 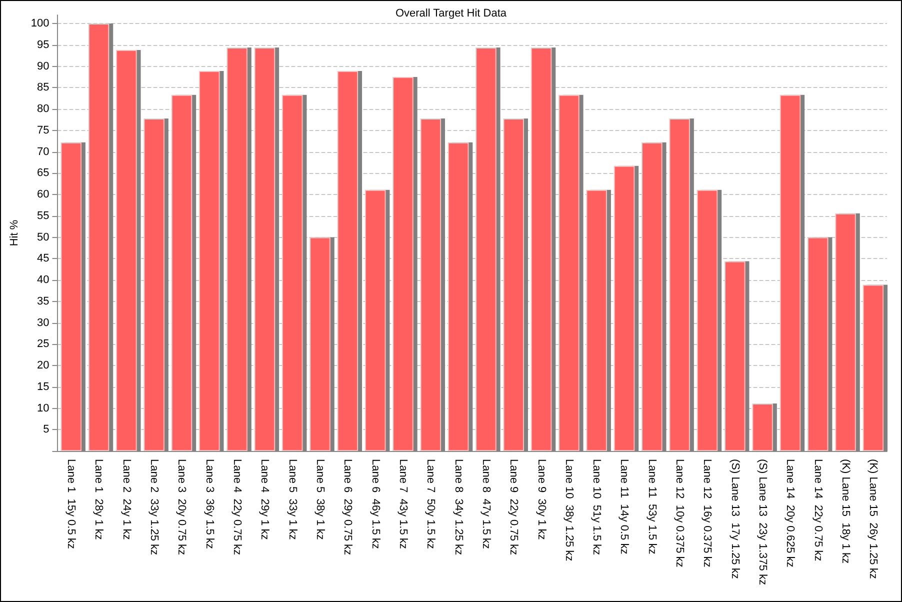 What do you see at coordinates (43, 109) in the screenshot?
I see `y-tick-label: 80` at bounding box center [43, 109].